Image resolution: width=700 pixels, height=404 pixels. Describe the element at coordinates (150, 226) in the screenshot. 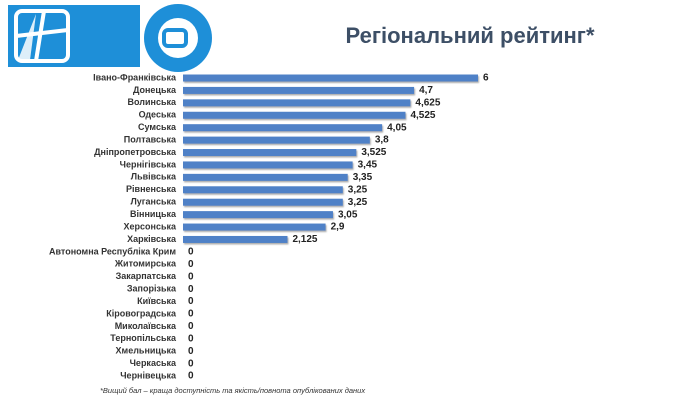

I see `category-label: Херсонська` at that location.